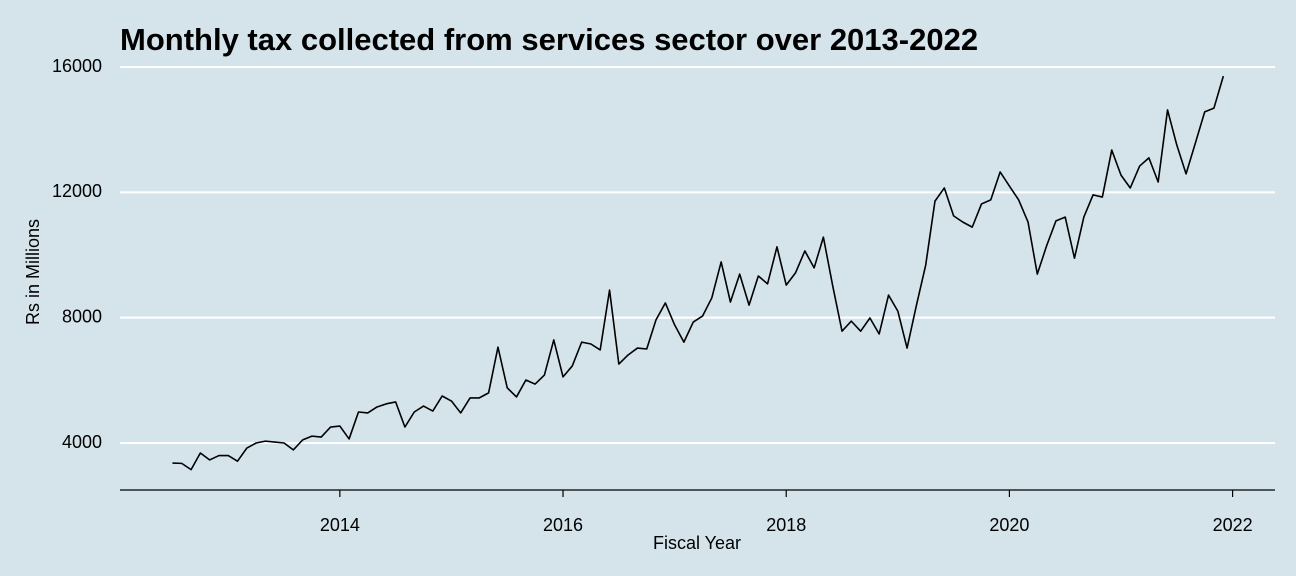 The height and width of the screenshot is (576, 1296). Describe the element at coordinates (77, 66) in the screenshot. I see `y-tick-label: 16000` at that location.